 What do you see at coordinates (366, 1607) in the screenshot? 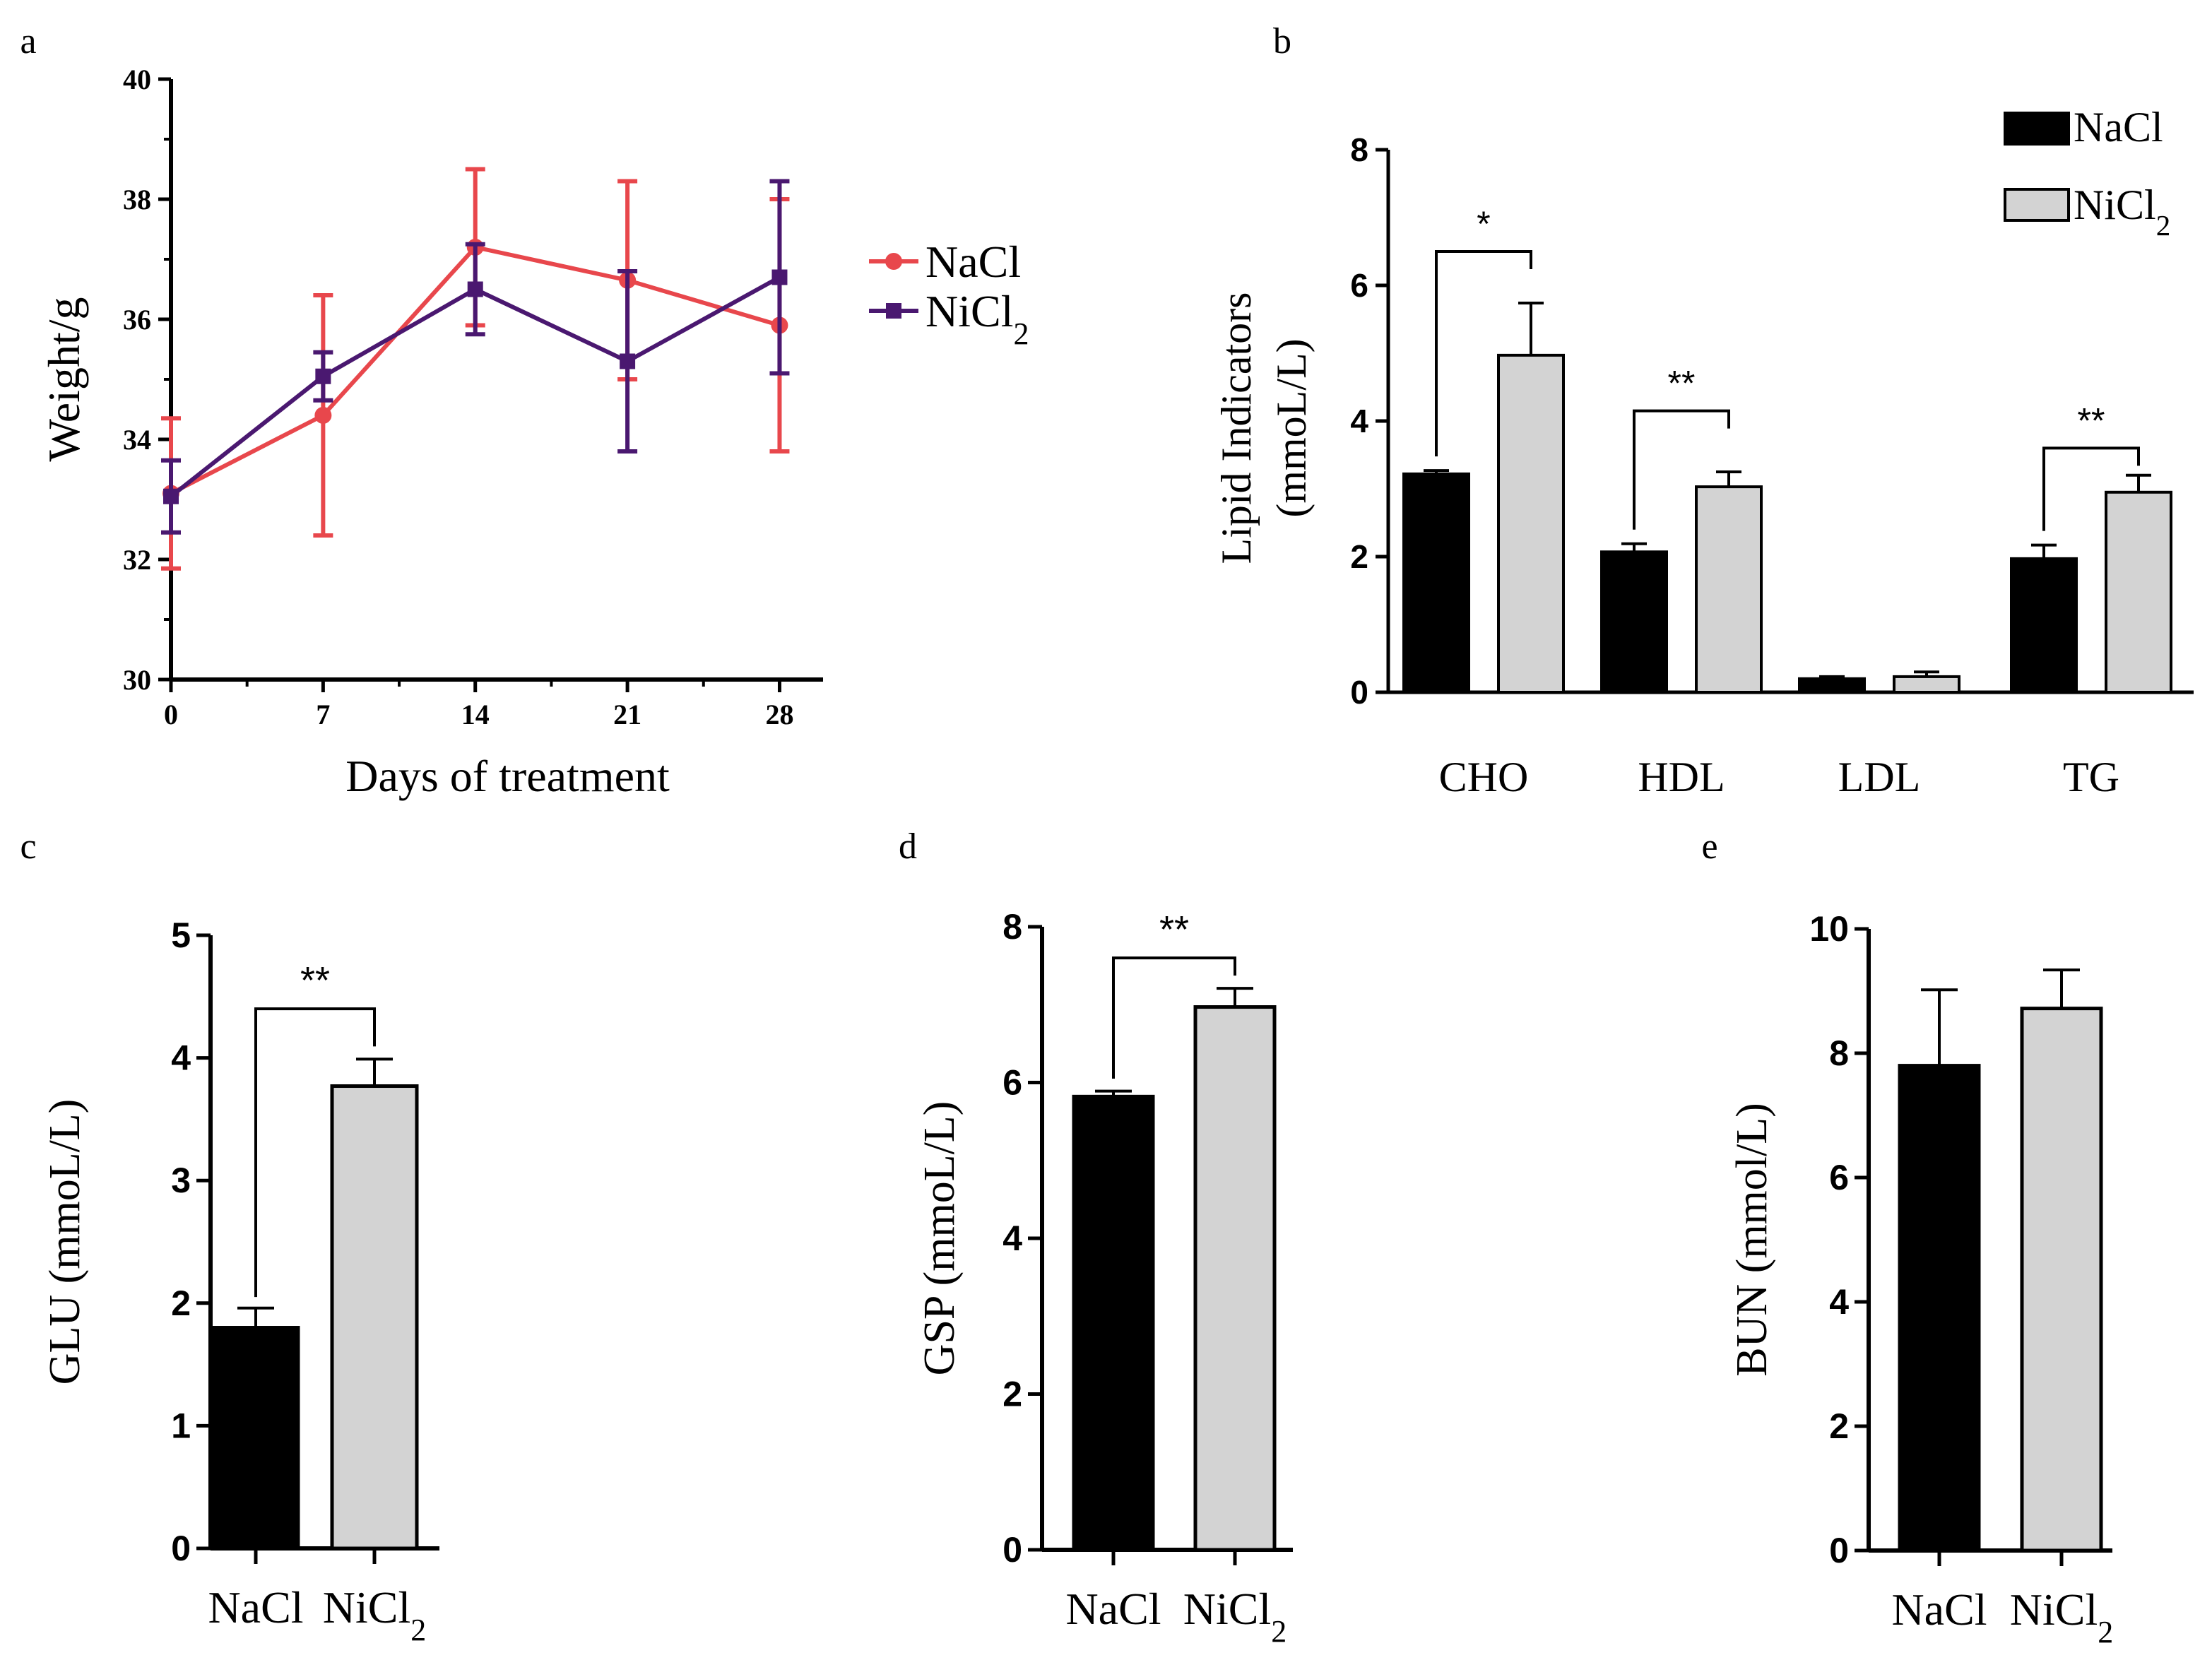
I see `x-tick-label-c-nicl2-main: NiCl` at bounding box center [366, 1607].